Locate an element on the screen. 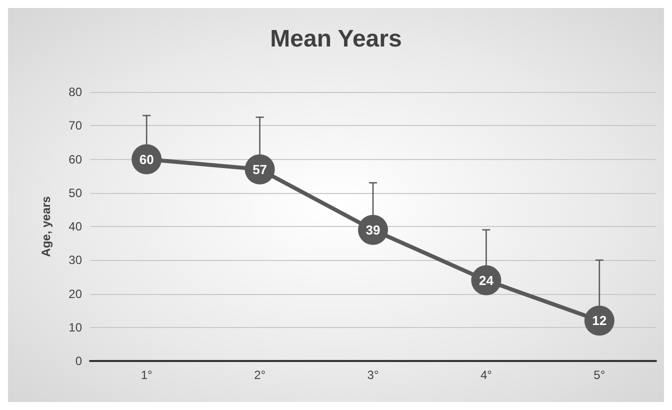  x-tick-label: 3° is located at coordinates (373, 375).